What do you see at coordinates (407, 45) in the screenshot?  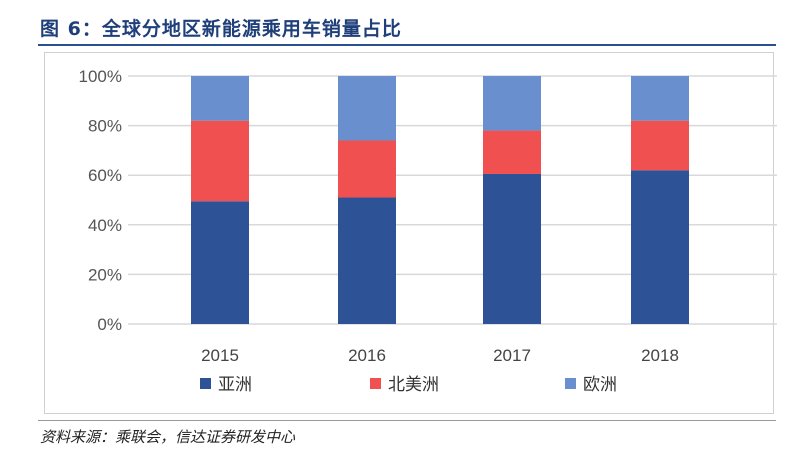 I see `title-divider` at bounding box center [407, 45].